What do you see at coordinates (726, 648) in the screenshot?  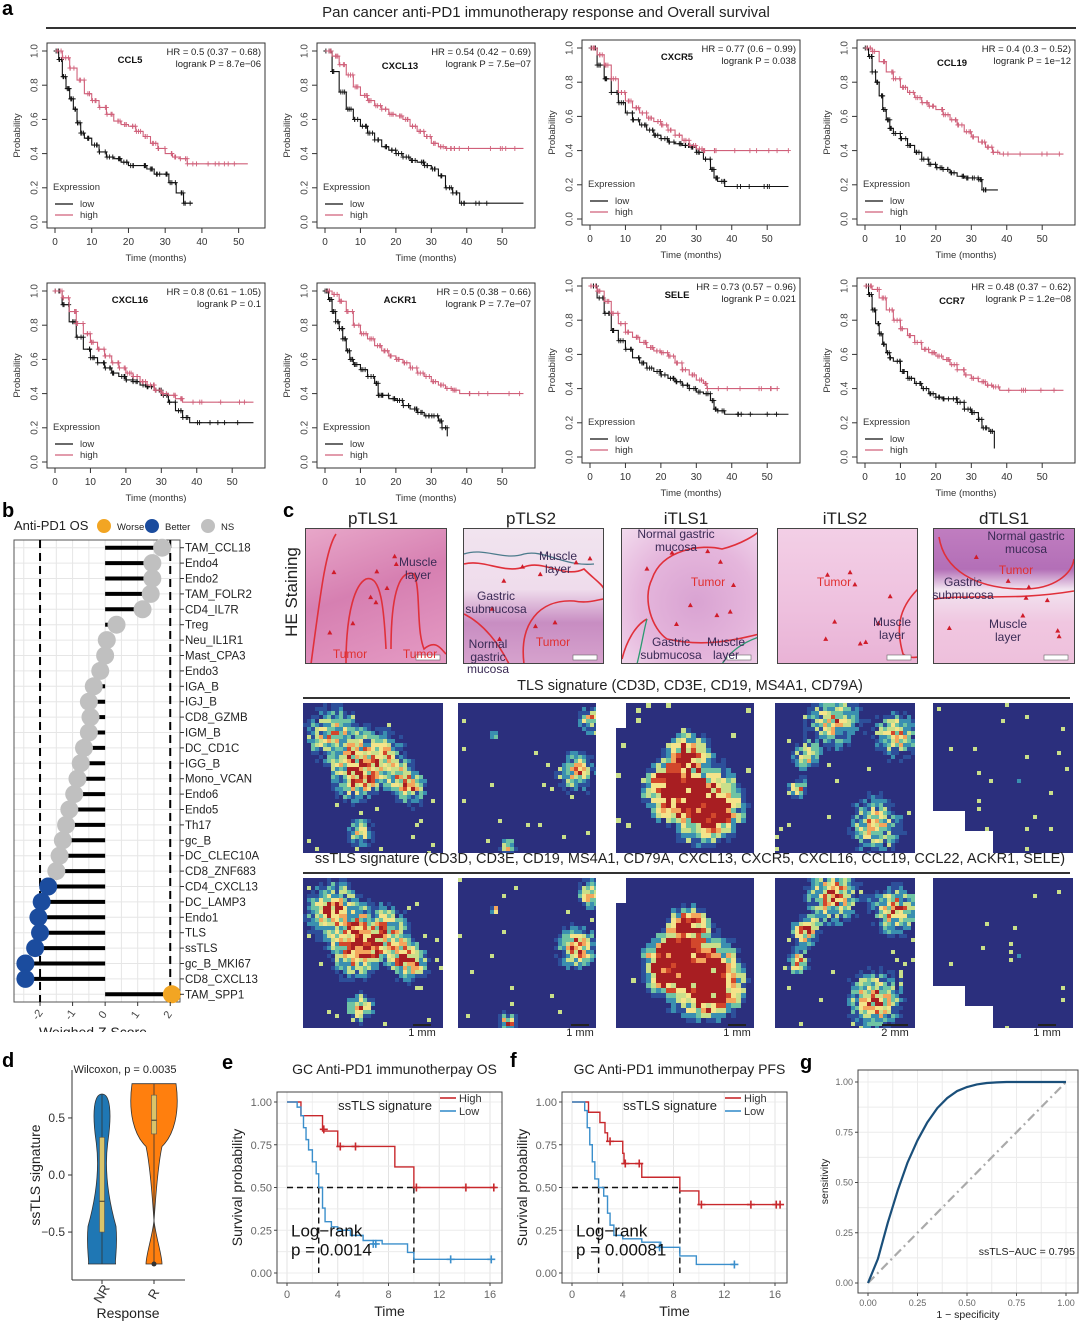 I see `he-region-label: Muscle layer` at bounding box center [726, 648].